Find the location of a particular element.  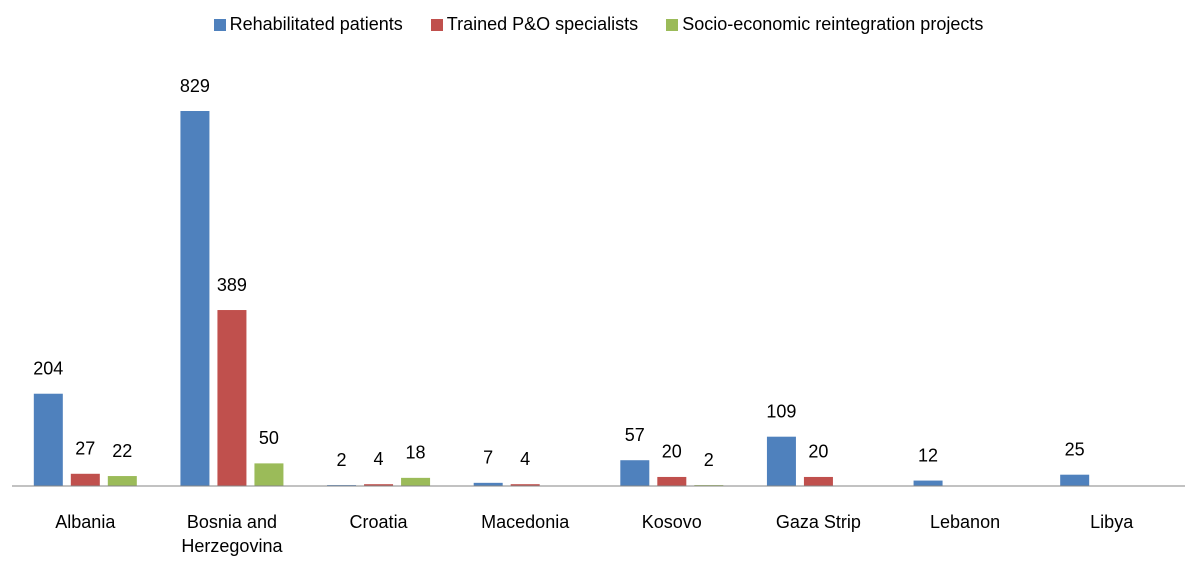

x-tick-label: Libya is located at coordinates (1112, 522).